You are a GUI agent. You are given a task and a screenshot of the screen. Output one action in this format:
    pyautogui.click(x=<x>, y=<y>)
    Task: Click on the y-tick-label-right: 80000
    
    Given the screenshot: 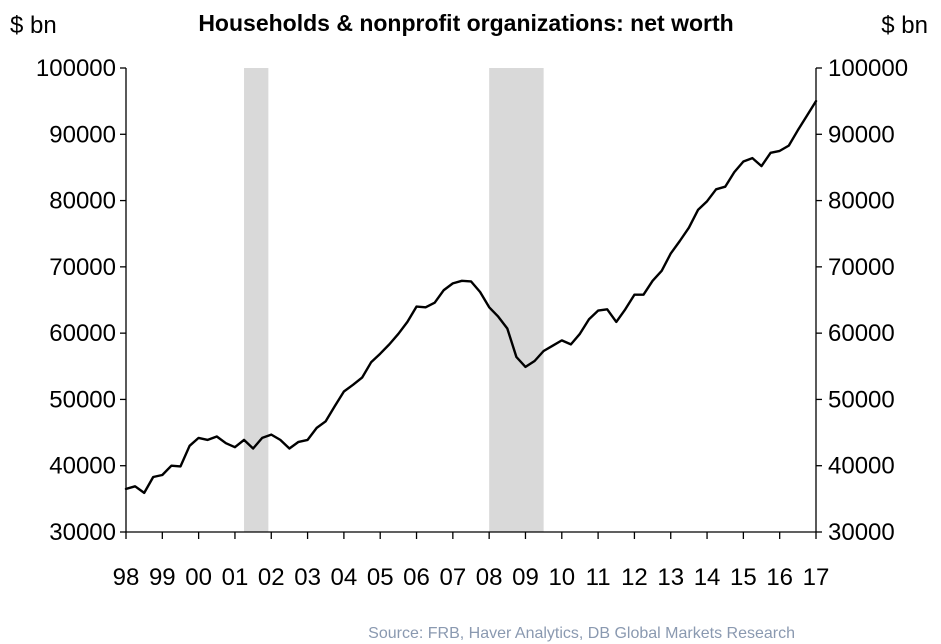 What is the action you would take?
    pyautogui.click(x=861, y=201)
    